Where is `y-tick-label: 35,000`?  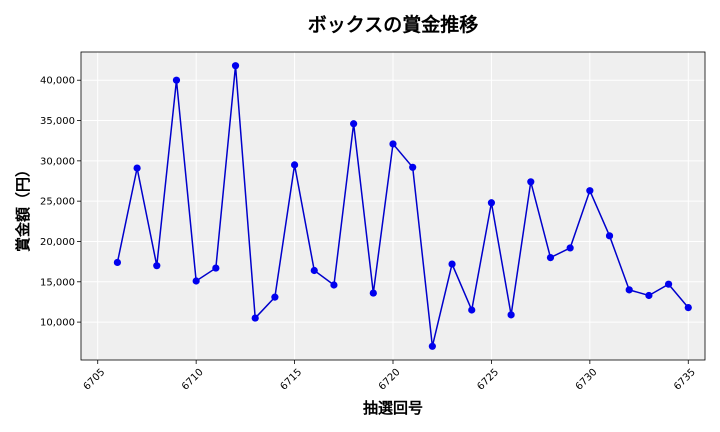 y-tick-label: 35,000 is located at coordinates (57, 121).